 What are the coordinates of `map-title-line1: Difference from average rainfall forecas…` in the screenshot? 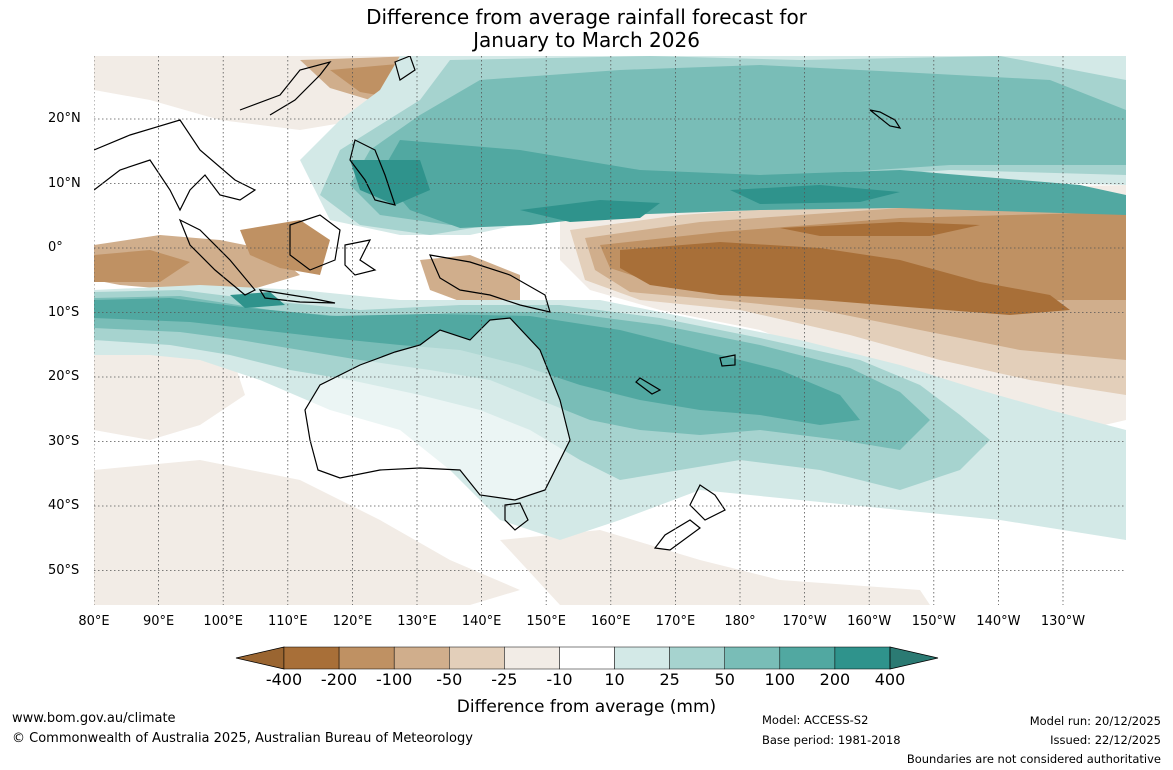 It's located at (586, 17).